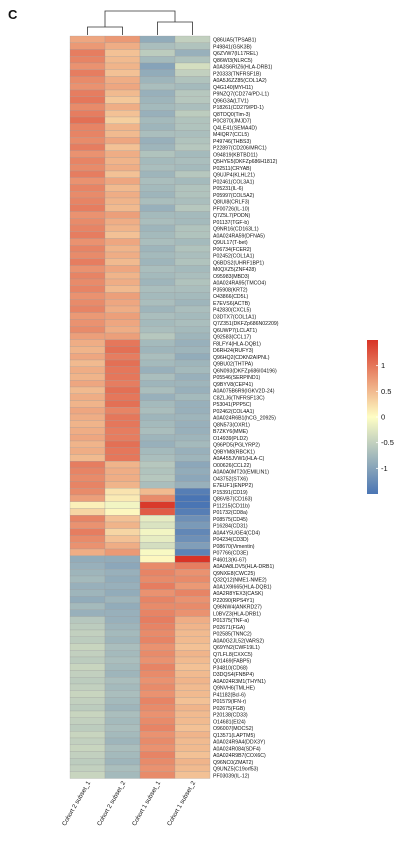 This screenshot has width=418, height=860. I want to click on row-label: A0A024R9B7(COX6C), so click(239, 756).